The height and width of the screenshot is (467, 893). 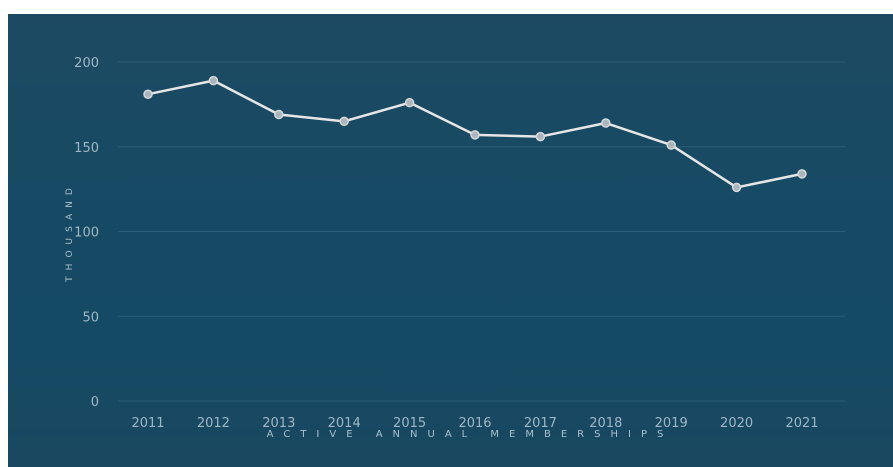 What do you see at coordinates (278, 423) in the screenshot?
I see `x-tick-label: 2013` at bounding box center [278, 423].